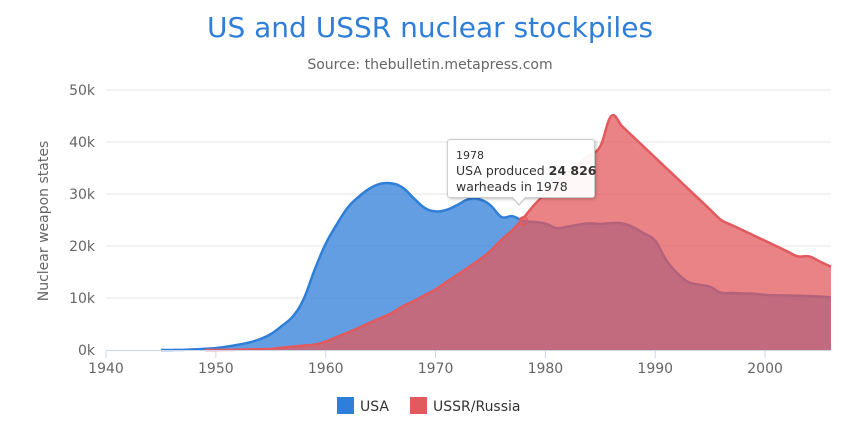 The height and width of the screenshot is (440, 860). I want to click on tooltip-year: 1978, so click(470, 155).